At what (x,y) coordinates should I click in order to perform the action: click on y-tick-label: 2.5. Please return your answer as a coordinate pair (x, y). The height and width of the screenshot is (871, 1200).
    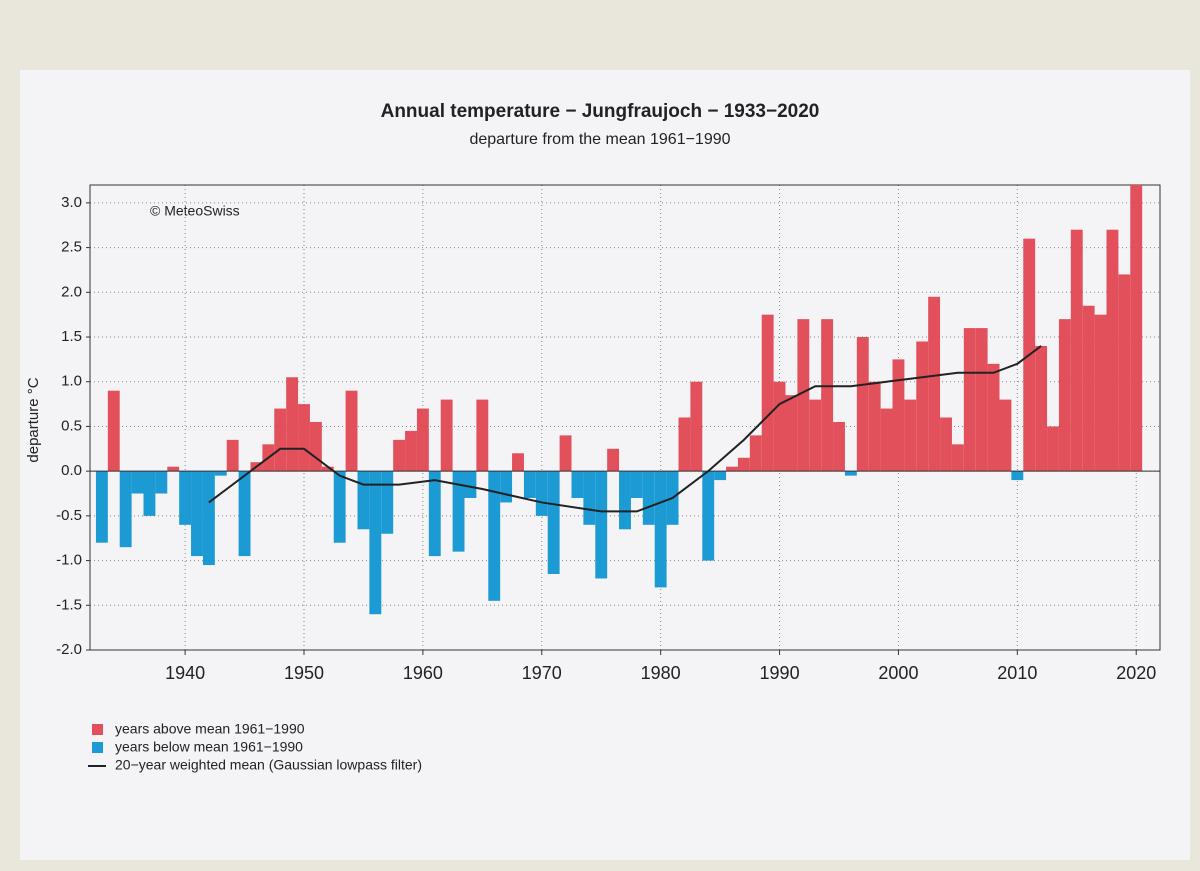
    Looking at the image, I should click on (71, 247).